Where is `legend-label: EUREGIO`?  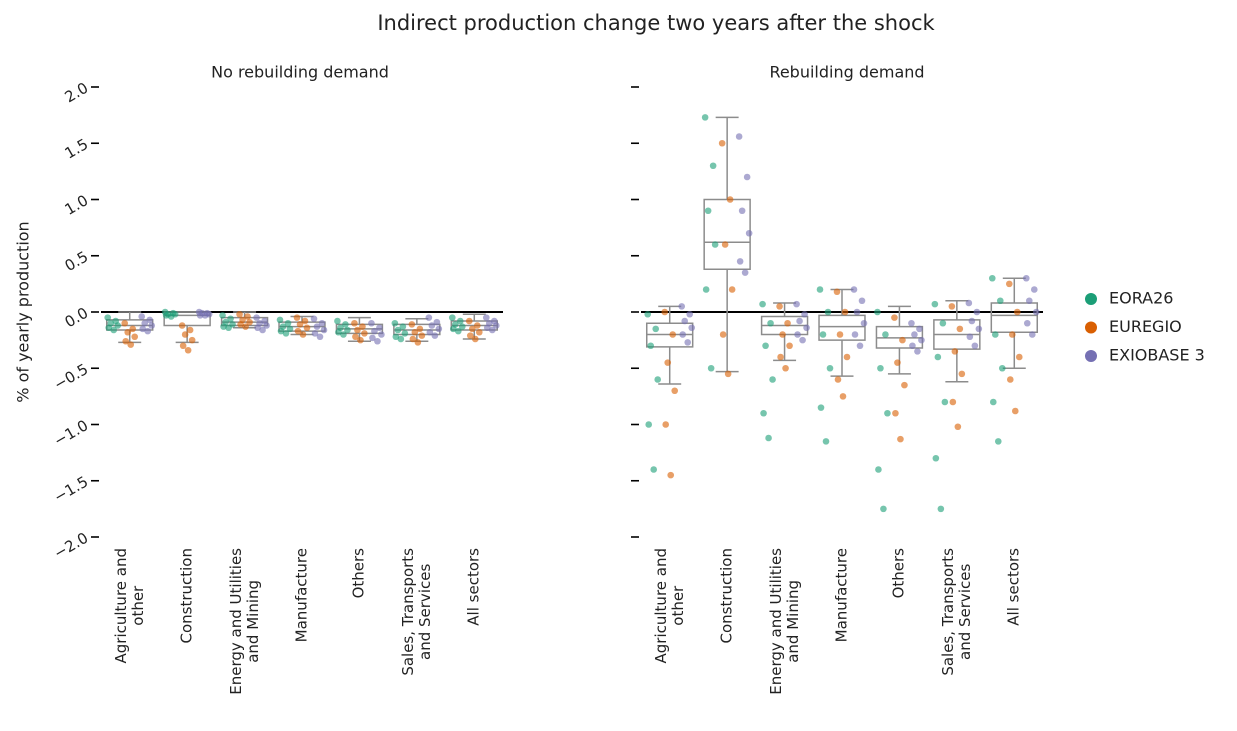
legend-label: EUREGIO is located at coordinates (1145, 326).